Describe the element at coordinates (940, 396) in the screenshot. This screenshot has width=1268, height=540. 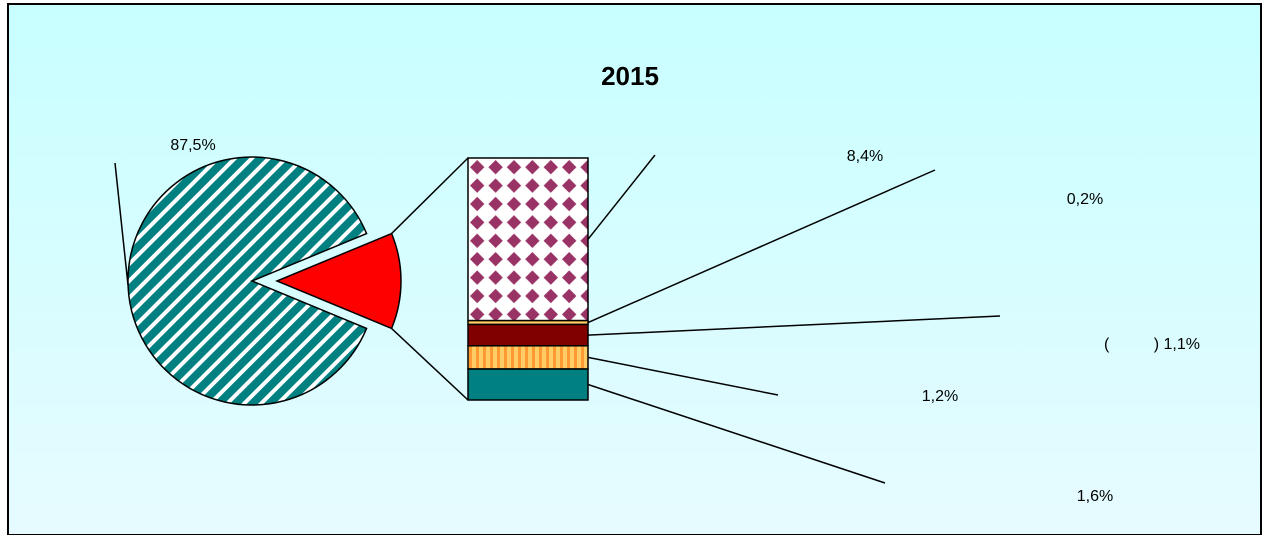
I see `data-label: 1,2%` at that location.